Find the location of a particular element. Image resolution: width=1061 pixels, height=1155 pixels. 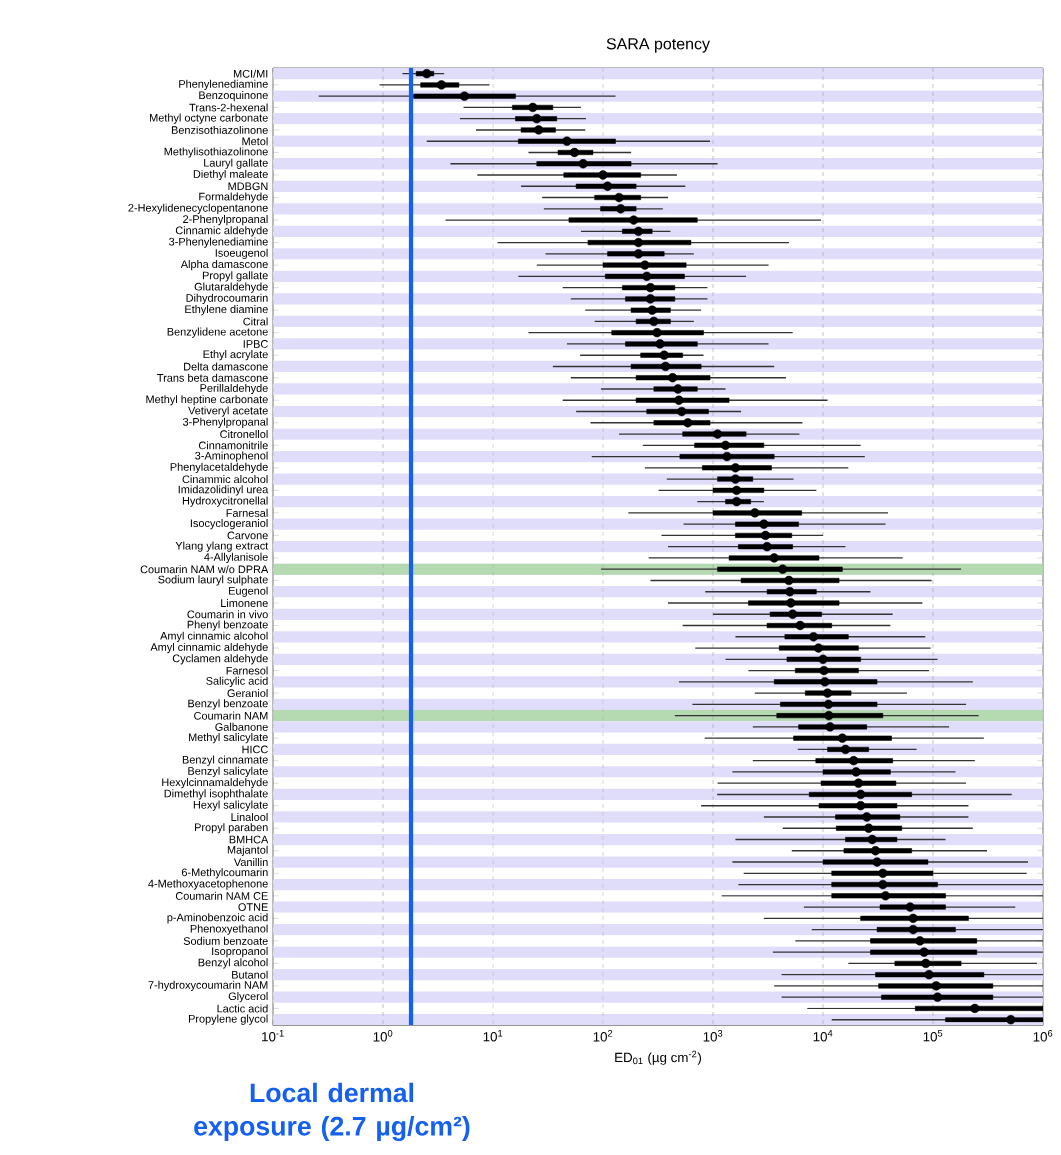

y-tick-label: Hexyl salicylate is located at coordinates (230, 805).